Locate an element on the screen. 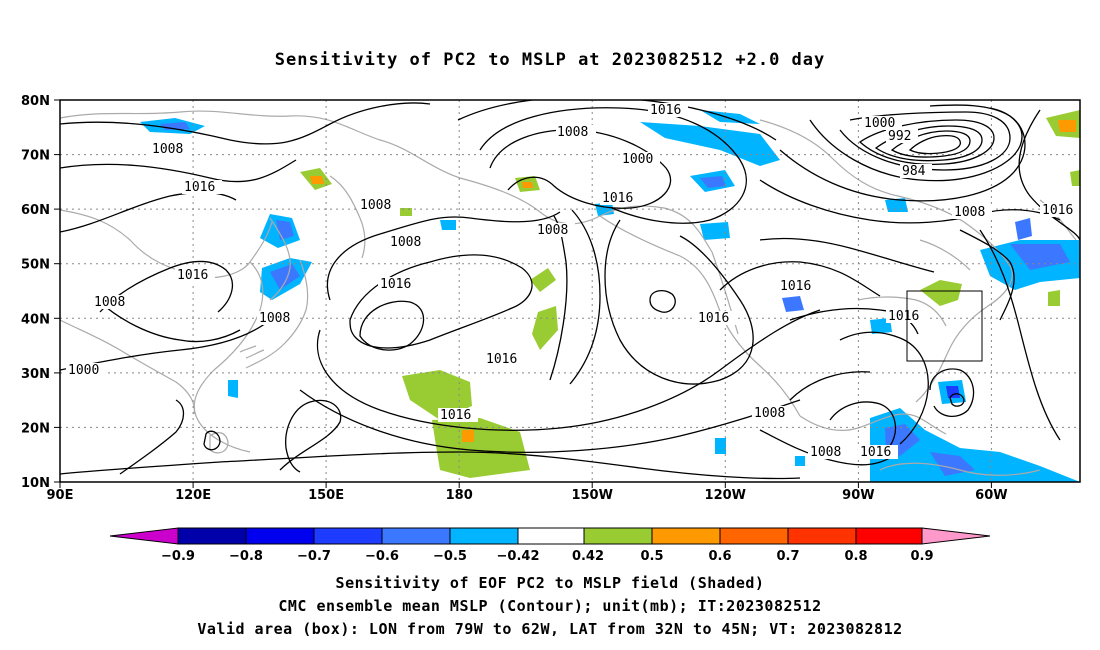 Image resolution: width=1100 pixels, height=650 pixels. colorbar-label: −0.6 is located at coordinates (382, 556).